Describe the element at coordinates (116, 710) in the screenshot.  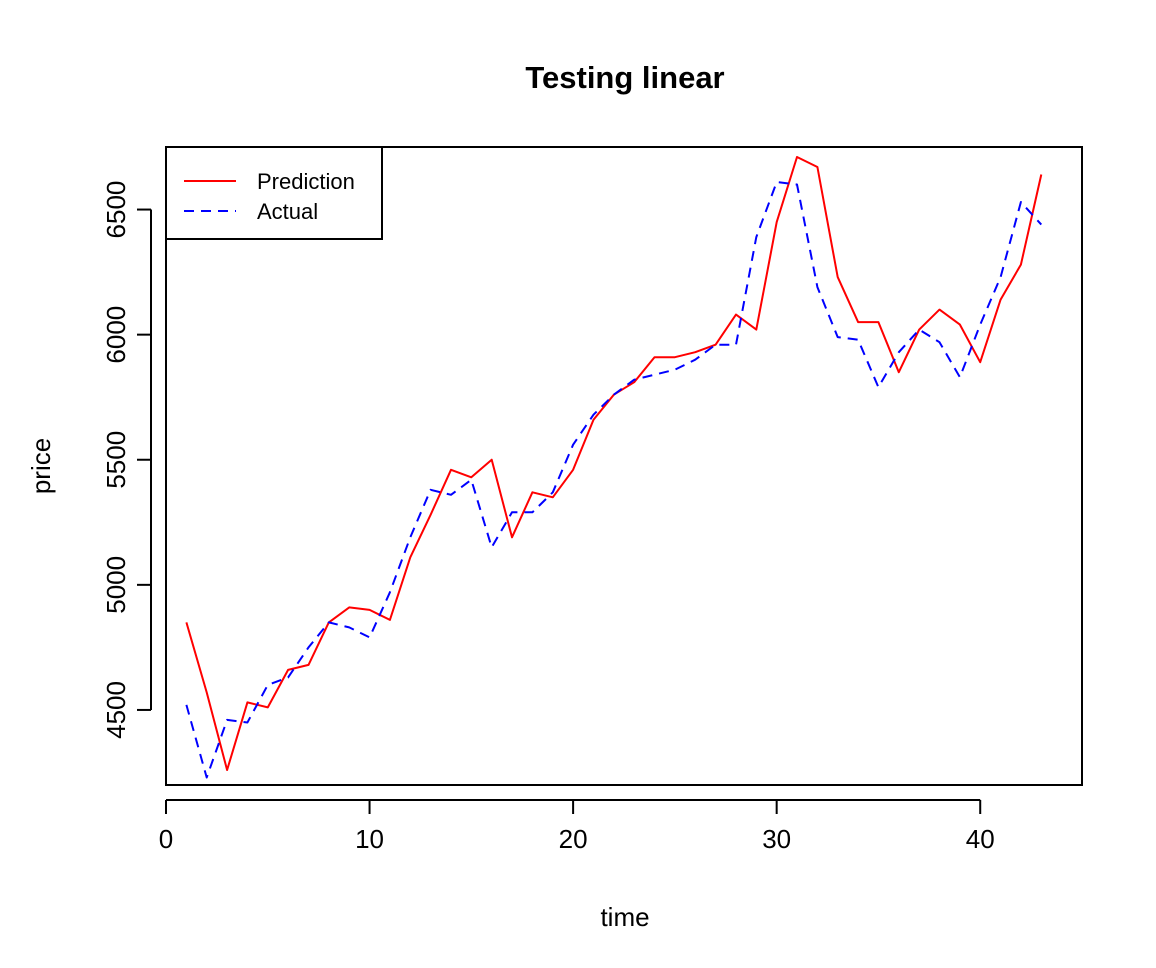
I see `y-tick-label: 4500` at that location.